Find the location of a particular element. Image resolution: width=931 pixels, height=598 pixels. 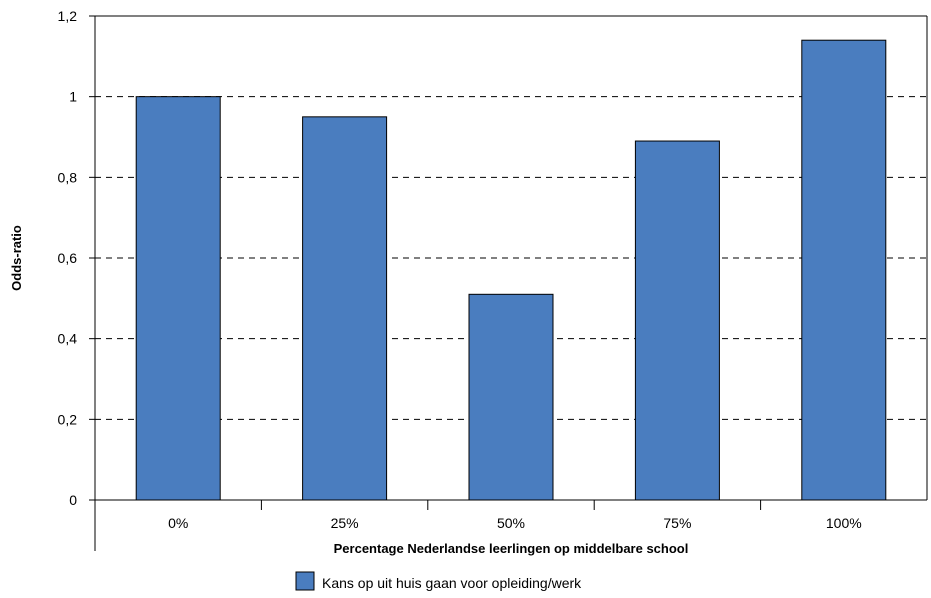

y-tick-label: 1 is located at coordinates (73, 97).